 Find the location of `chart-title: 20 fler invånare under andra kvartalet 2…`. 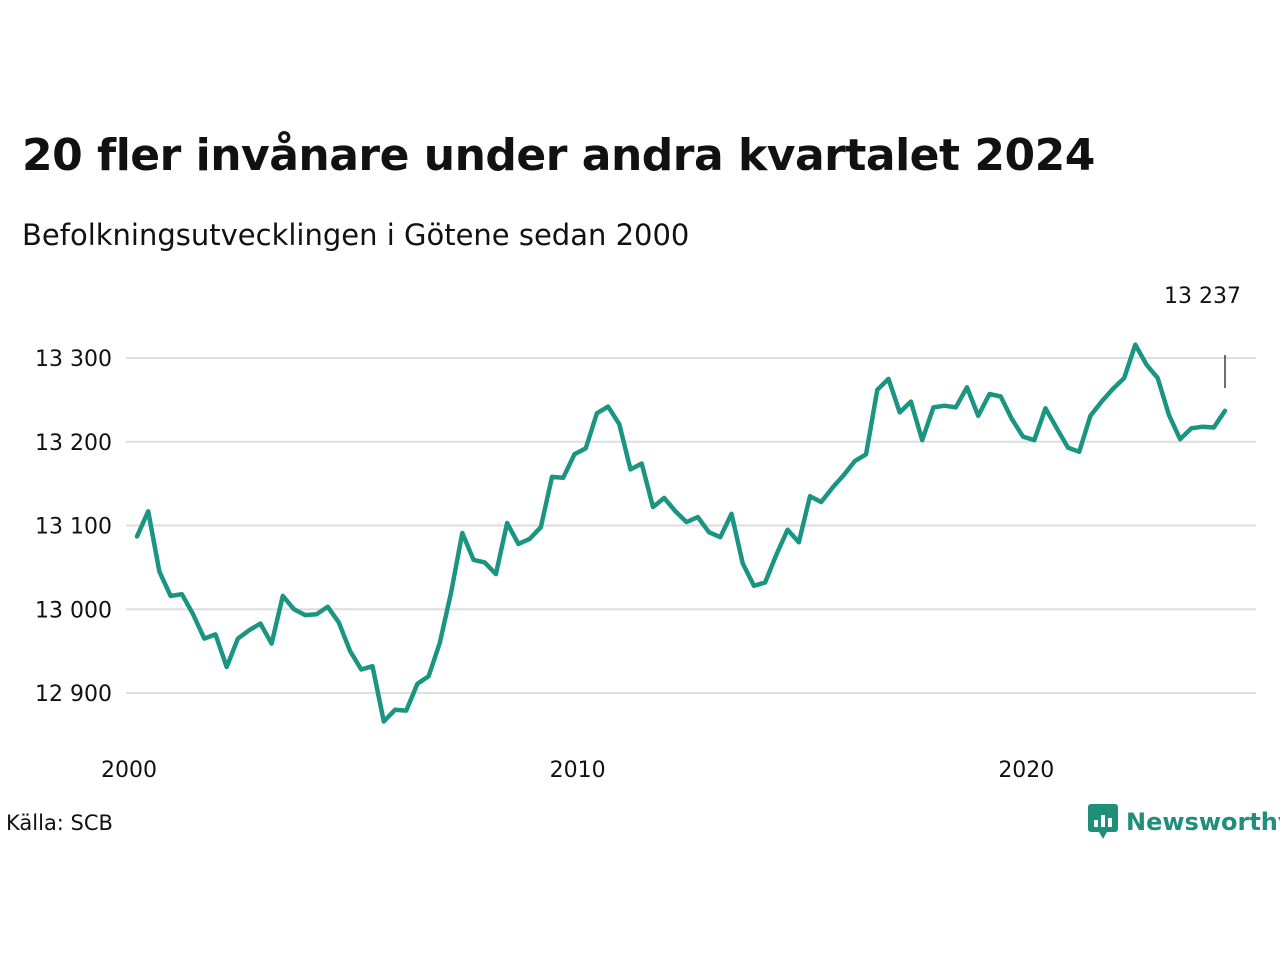

chart-title: 20 fler invånare under andra kvartalet 2… is located at coordinates (558, 155).